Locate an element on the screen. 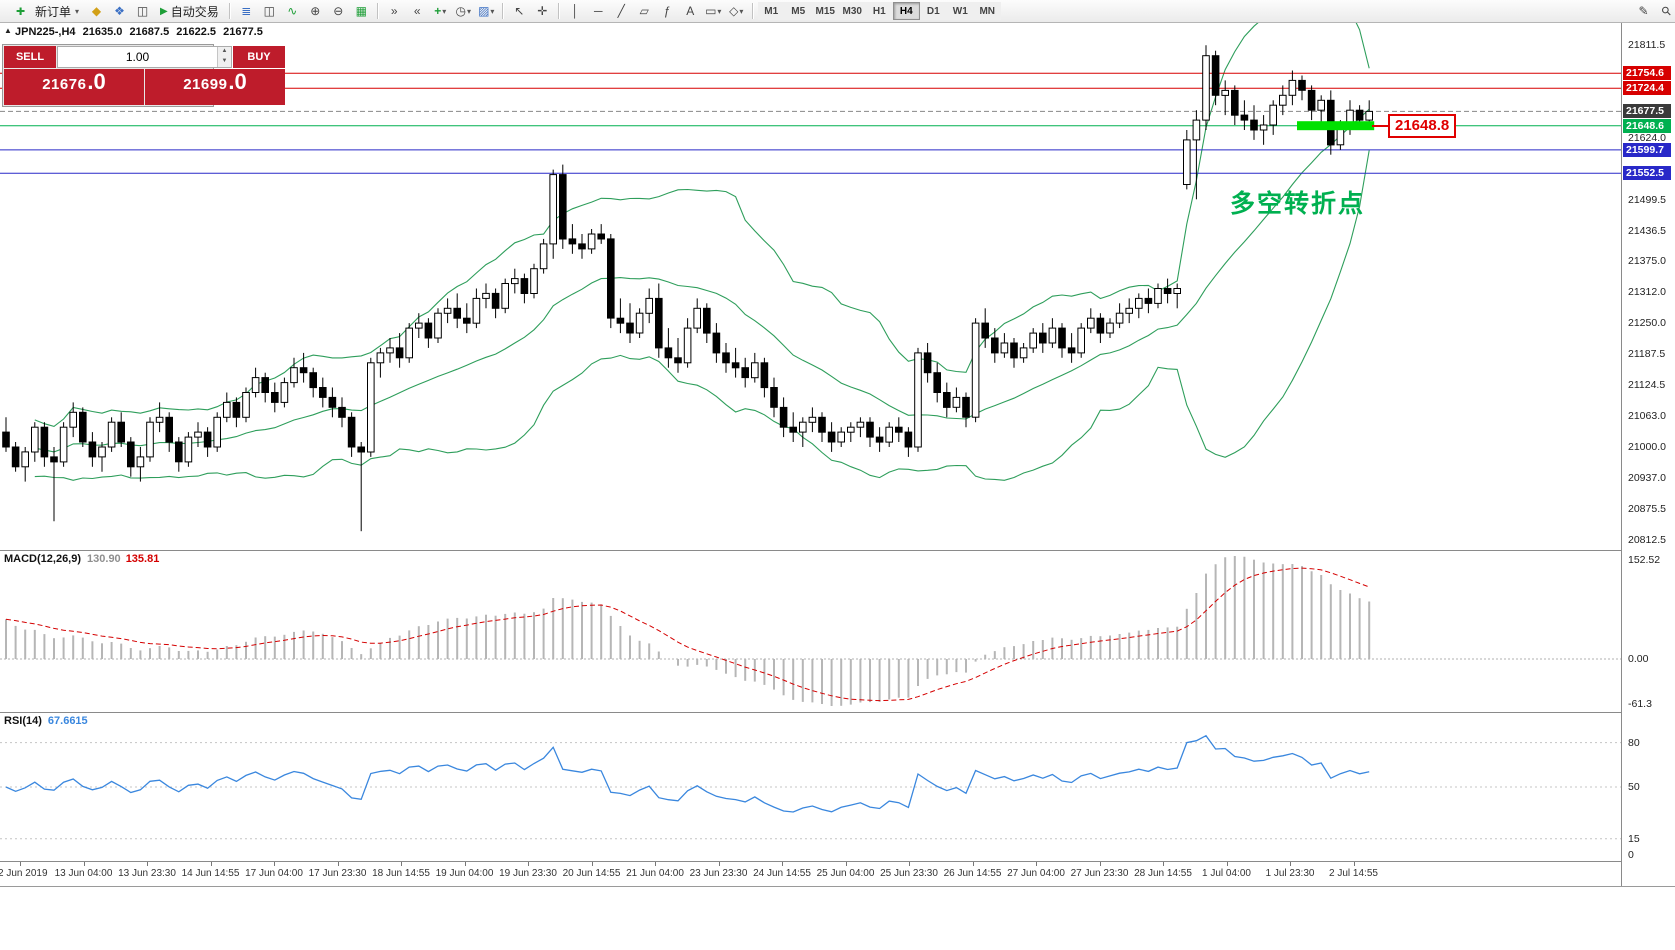  time-axis-label: 1 Jul 23:30 is located at coordinates (1290, 873).